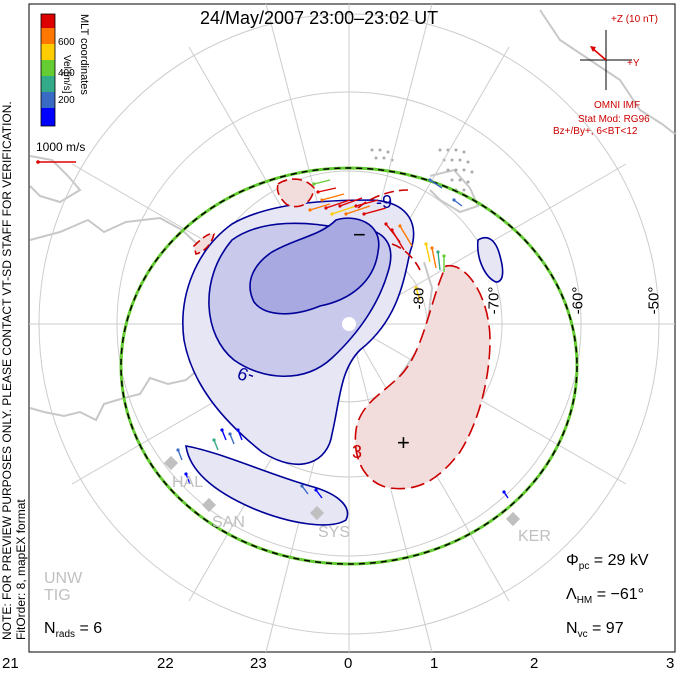  What do you see at coordinates (349, 324) in the screenshot?
I see `pole-marker` at bounding box center [349, 324].